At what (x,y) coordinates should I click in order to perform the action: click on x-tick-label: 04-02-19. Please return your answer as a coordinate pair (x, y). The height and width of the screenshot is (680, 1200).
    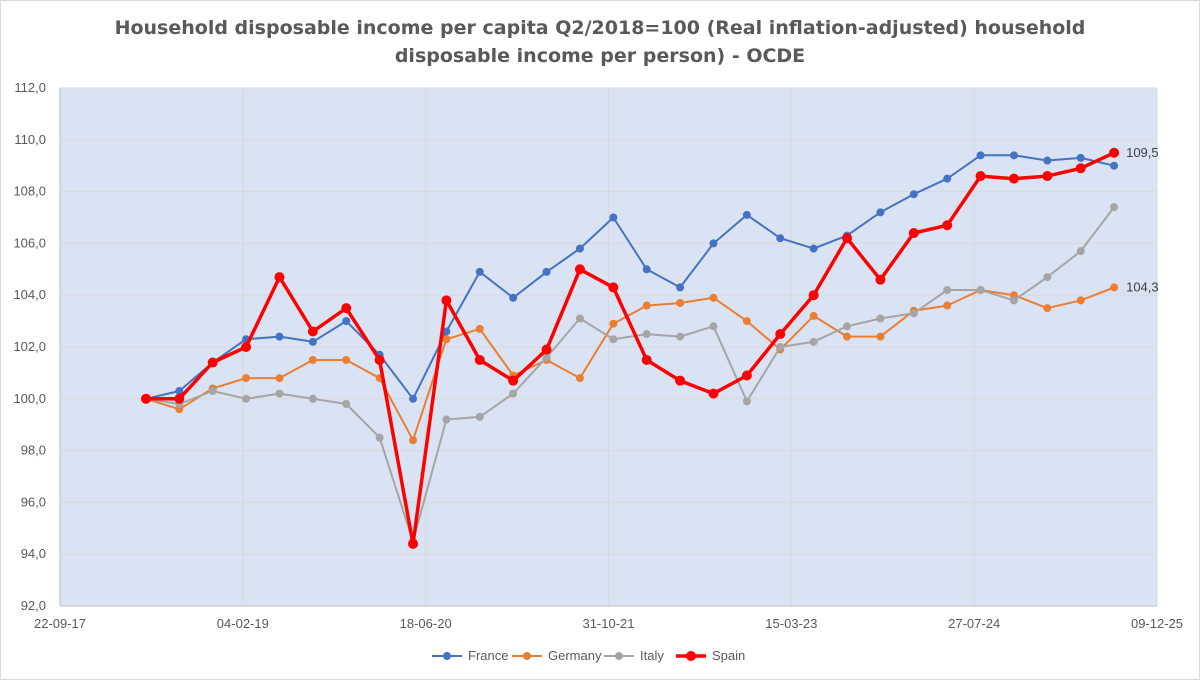
    Looking at the image, I should click on (243, 623).